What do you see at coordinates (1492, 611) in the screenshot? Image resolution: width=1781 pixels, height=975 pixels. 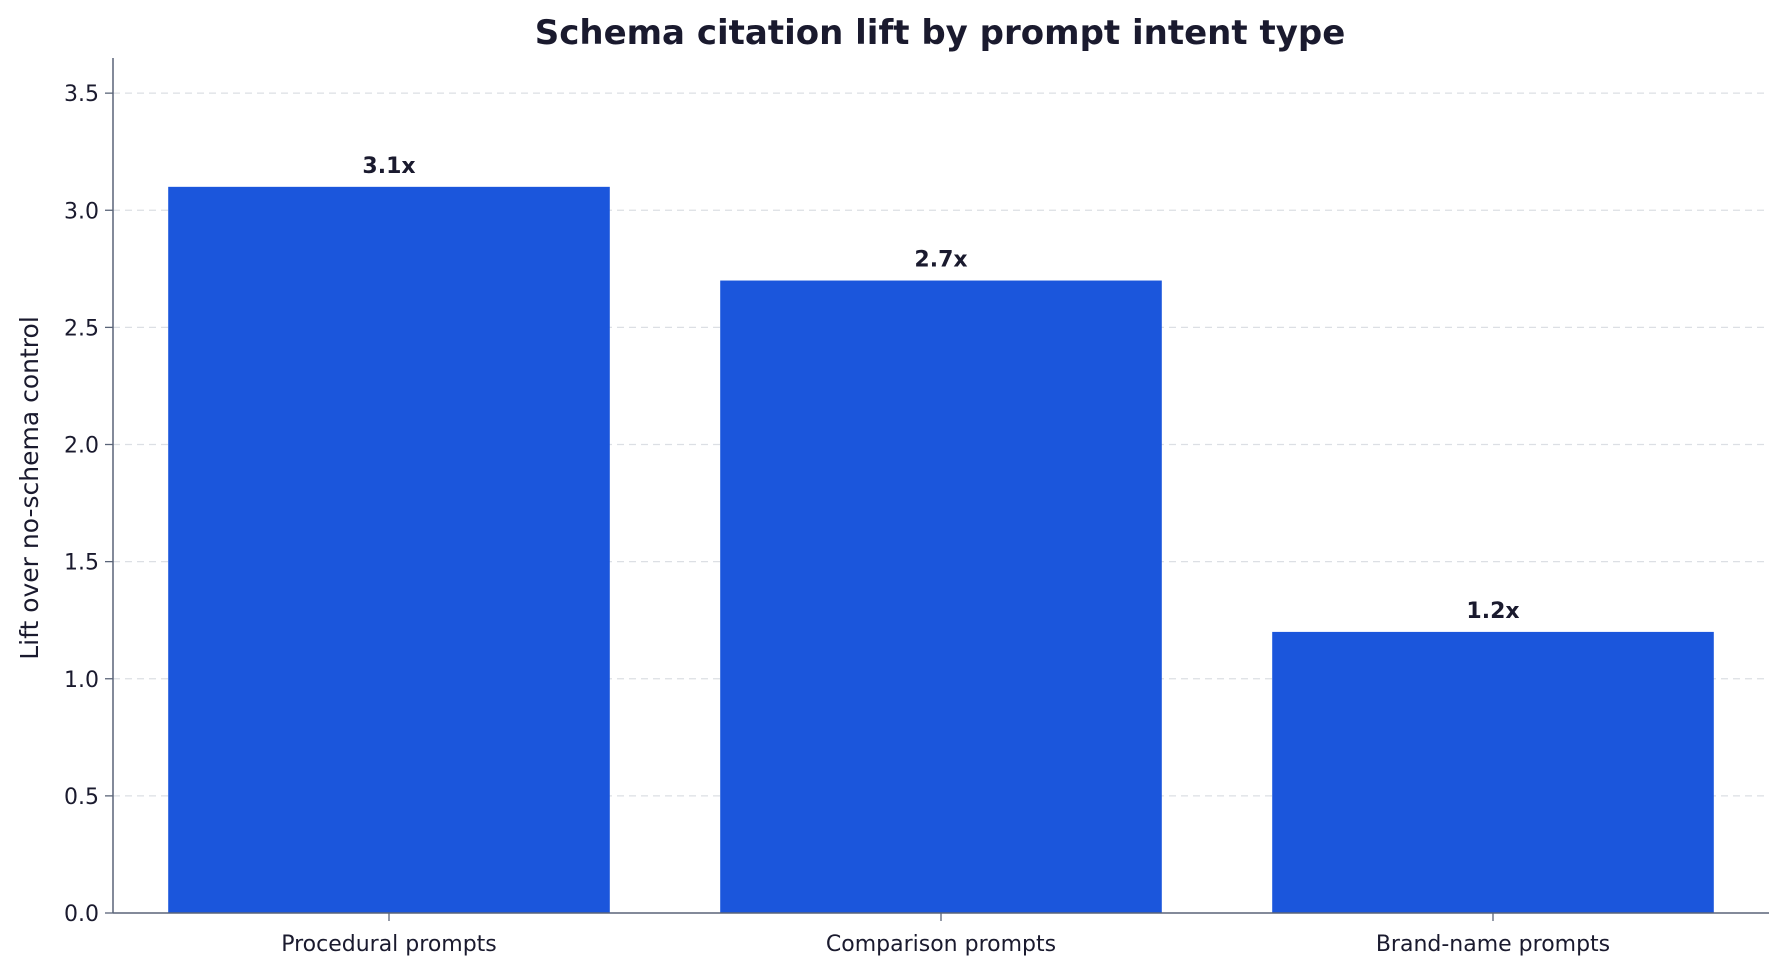 I see `bar-data-label: 1.2x` at bounding box center [1492, 611].